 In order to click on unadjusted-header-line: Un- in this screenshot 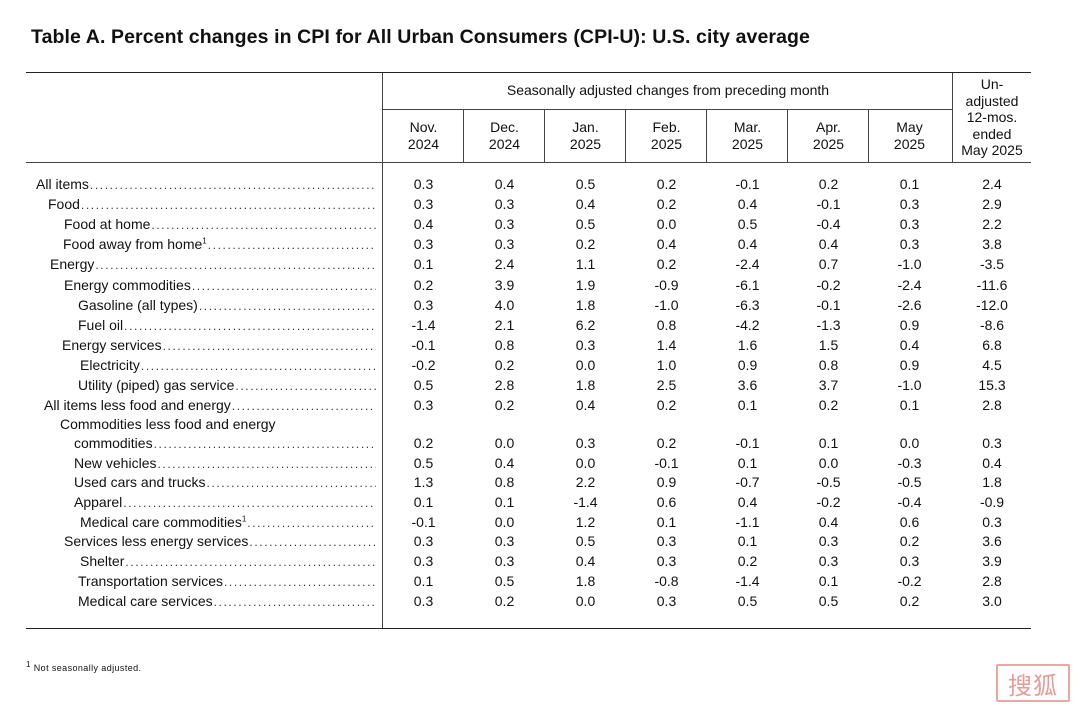, I will do `click(992, 84)`.